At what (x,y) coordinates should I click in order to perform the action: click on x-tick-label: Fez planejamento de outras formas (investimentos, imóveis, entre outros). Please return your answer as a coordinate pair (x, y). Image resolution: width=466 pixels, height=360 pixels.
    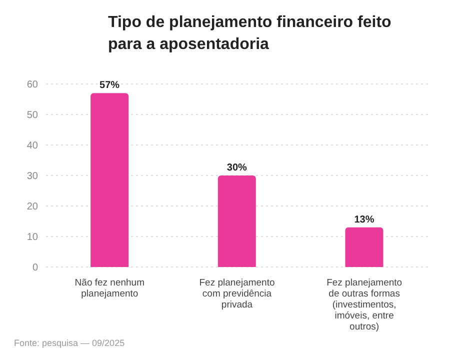
    Looking at the image, I should click on (364, 305).